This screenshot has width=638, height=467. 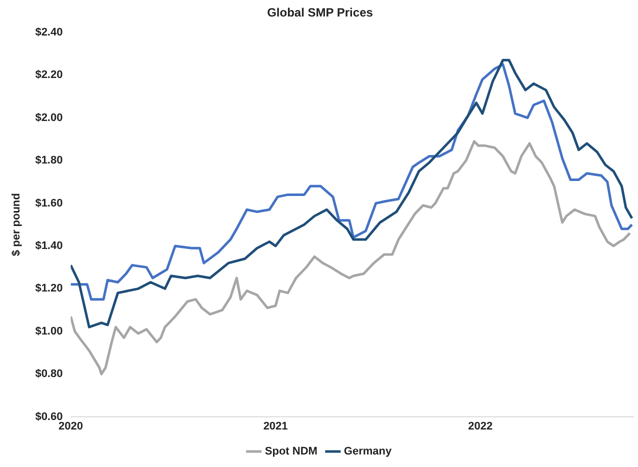 I want to click on legend-label: Spot NDM, so click(x=291, y=452).